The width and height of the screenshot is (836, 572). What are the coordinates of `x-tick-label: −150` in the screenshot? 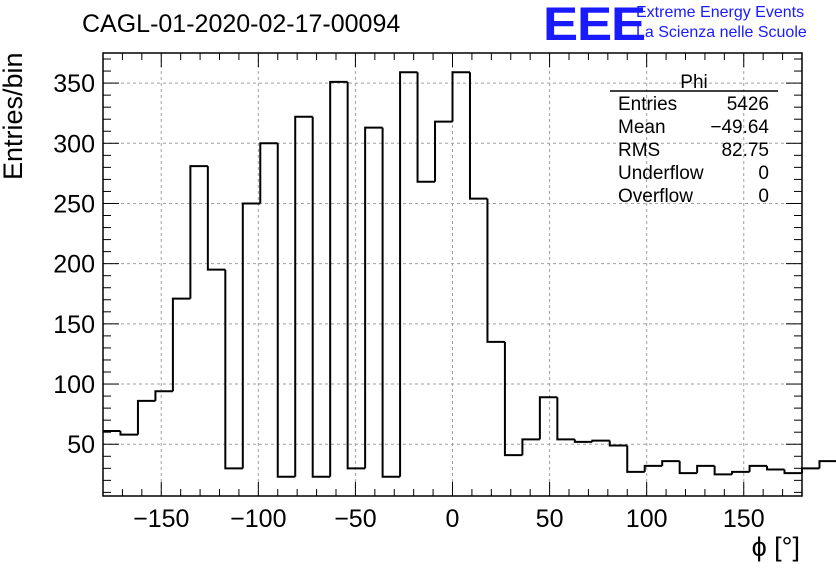 It's located at (161, 519).